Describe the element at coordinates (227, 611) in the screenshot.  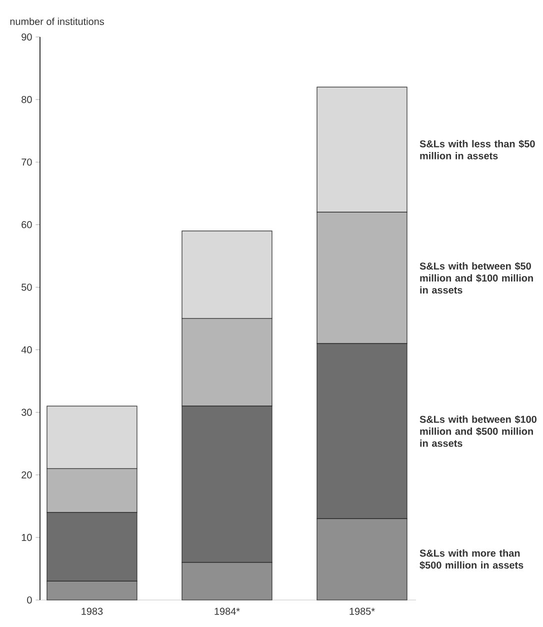
I see `x-tick-label: 1984*` at that location.